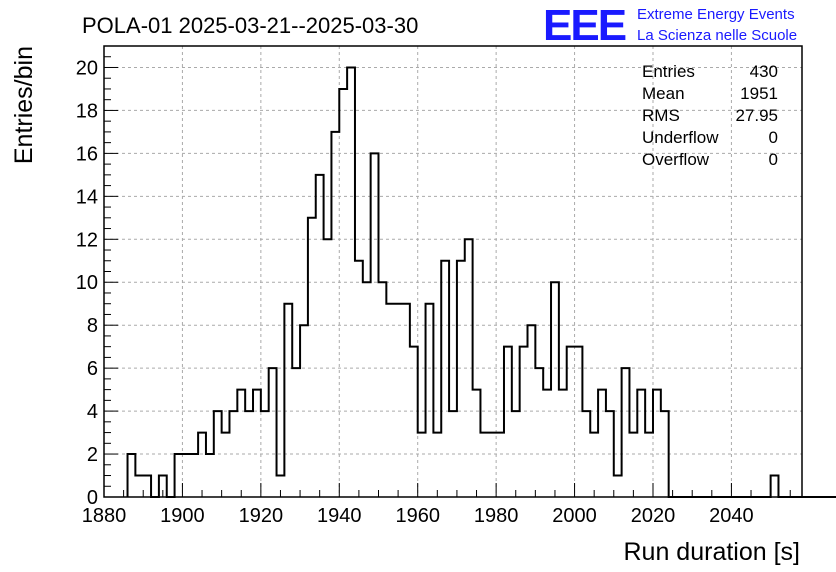  Describe the element at coordinates (92, 412) in the screenshot. I see `y-tick-label: 4` at that location.